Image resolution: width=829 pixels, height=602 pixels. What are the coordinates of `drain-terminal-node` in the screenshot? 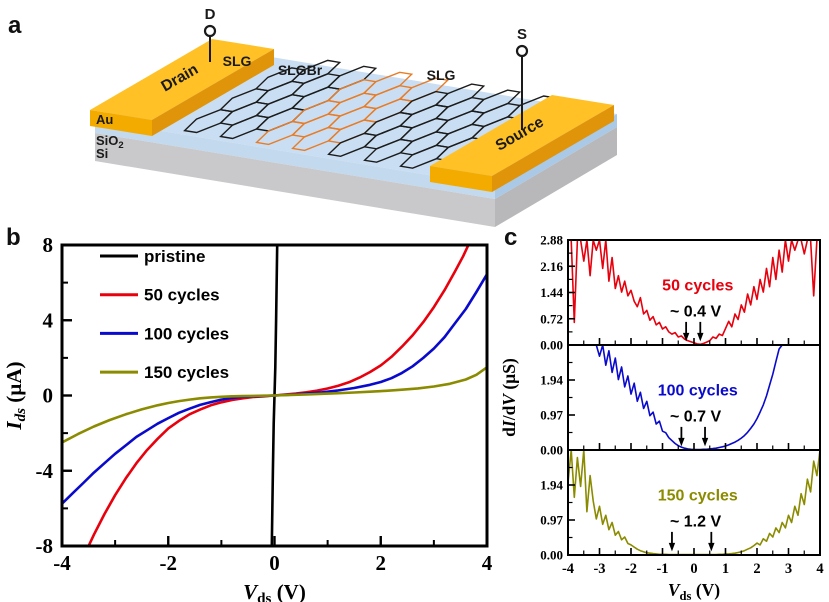 It's located at (210, 31).